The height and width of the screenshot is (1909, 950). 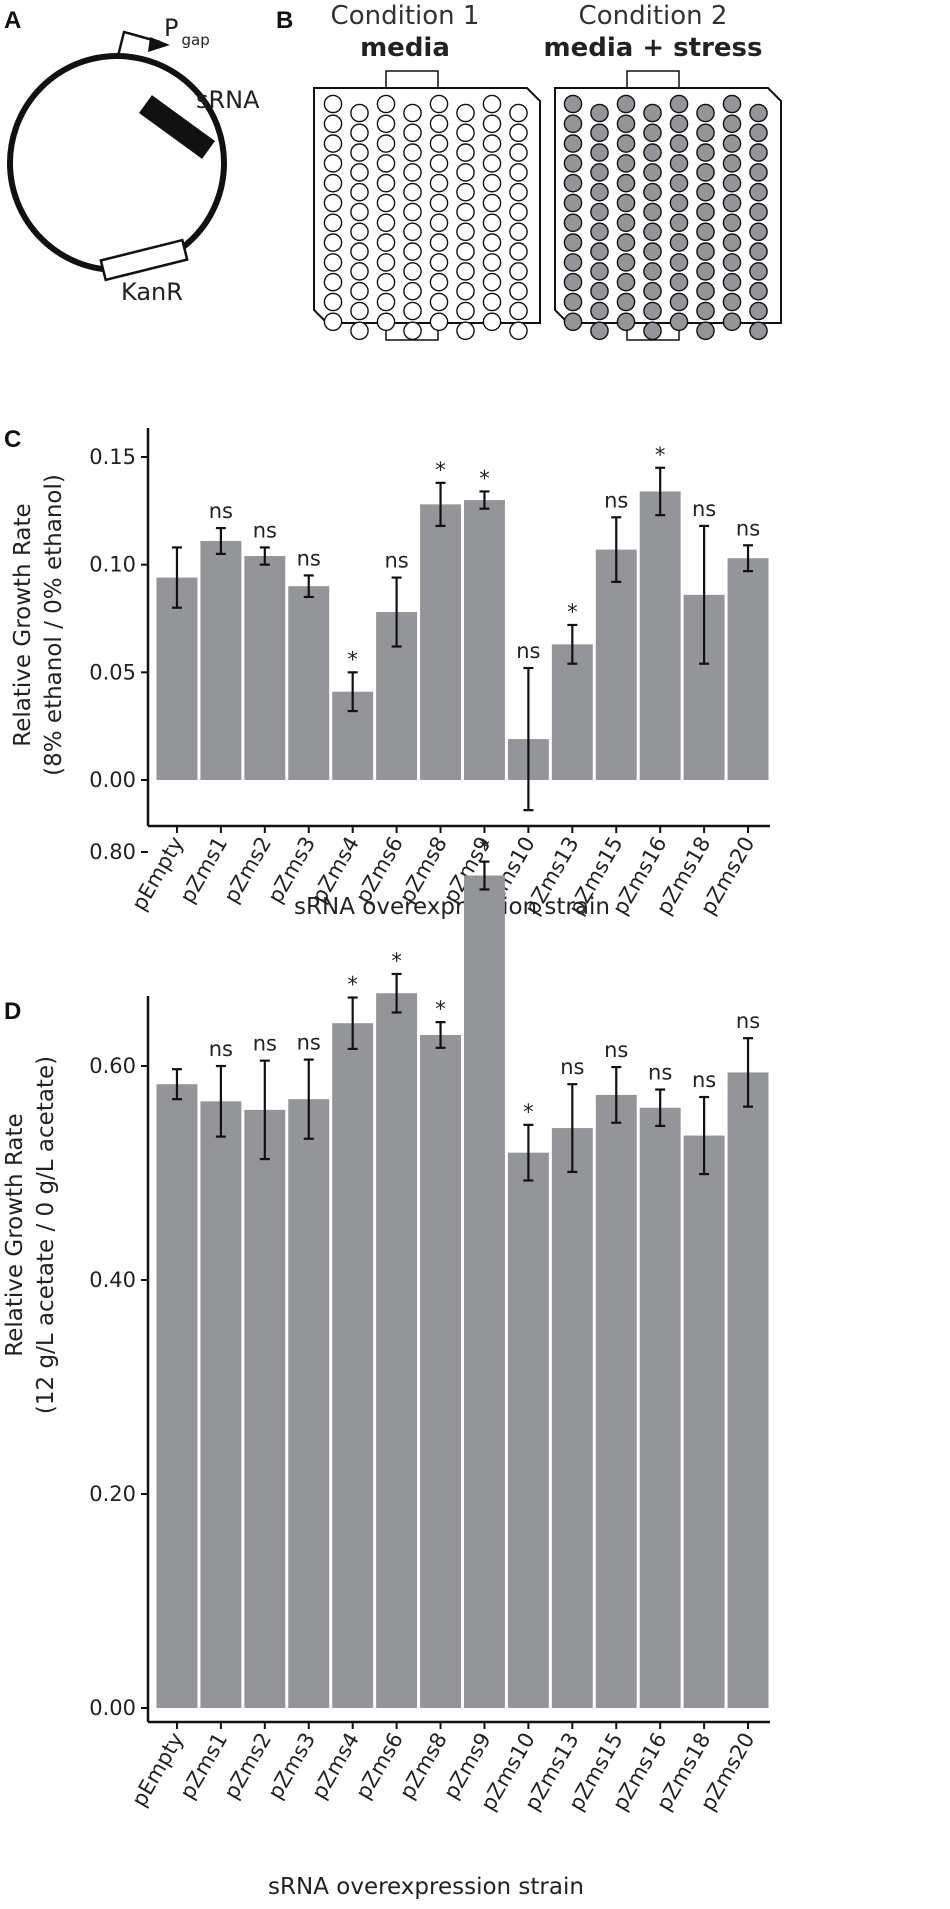 What do you see at coordinates (195, 40) in the screenshot?
I see `promoter-subscript: gap` at bounding box center [195, 40].